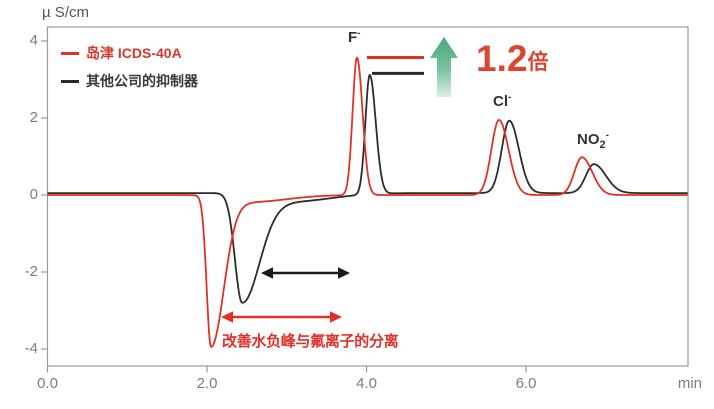  I want to click on separation-improvement-note: 改善水负峰与氟离子的分离, so click(310, 341).